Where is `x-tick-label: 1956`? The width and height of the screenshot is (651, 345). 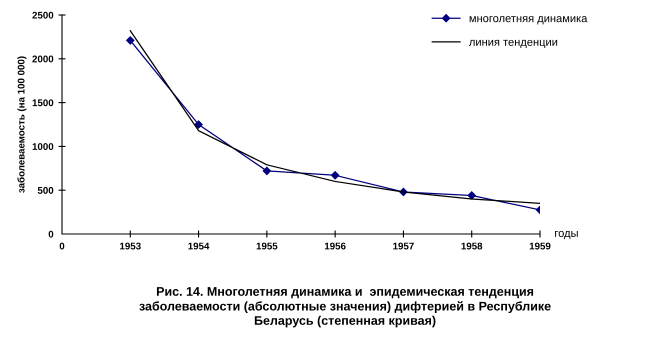
x-tick-label: 1956 is located at coordinates (335, 246).